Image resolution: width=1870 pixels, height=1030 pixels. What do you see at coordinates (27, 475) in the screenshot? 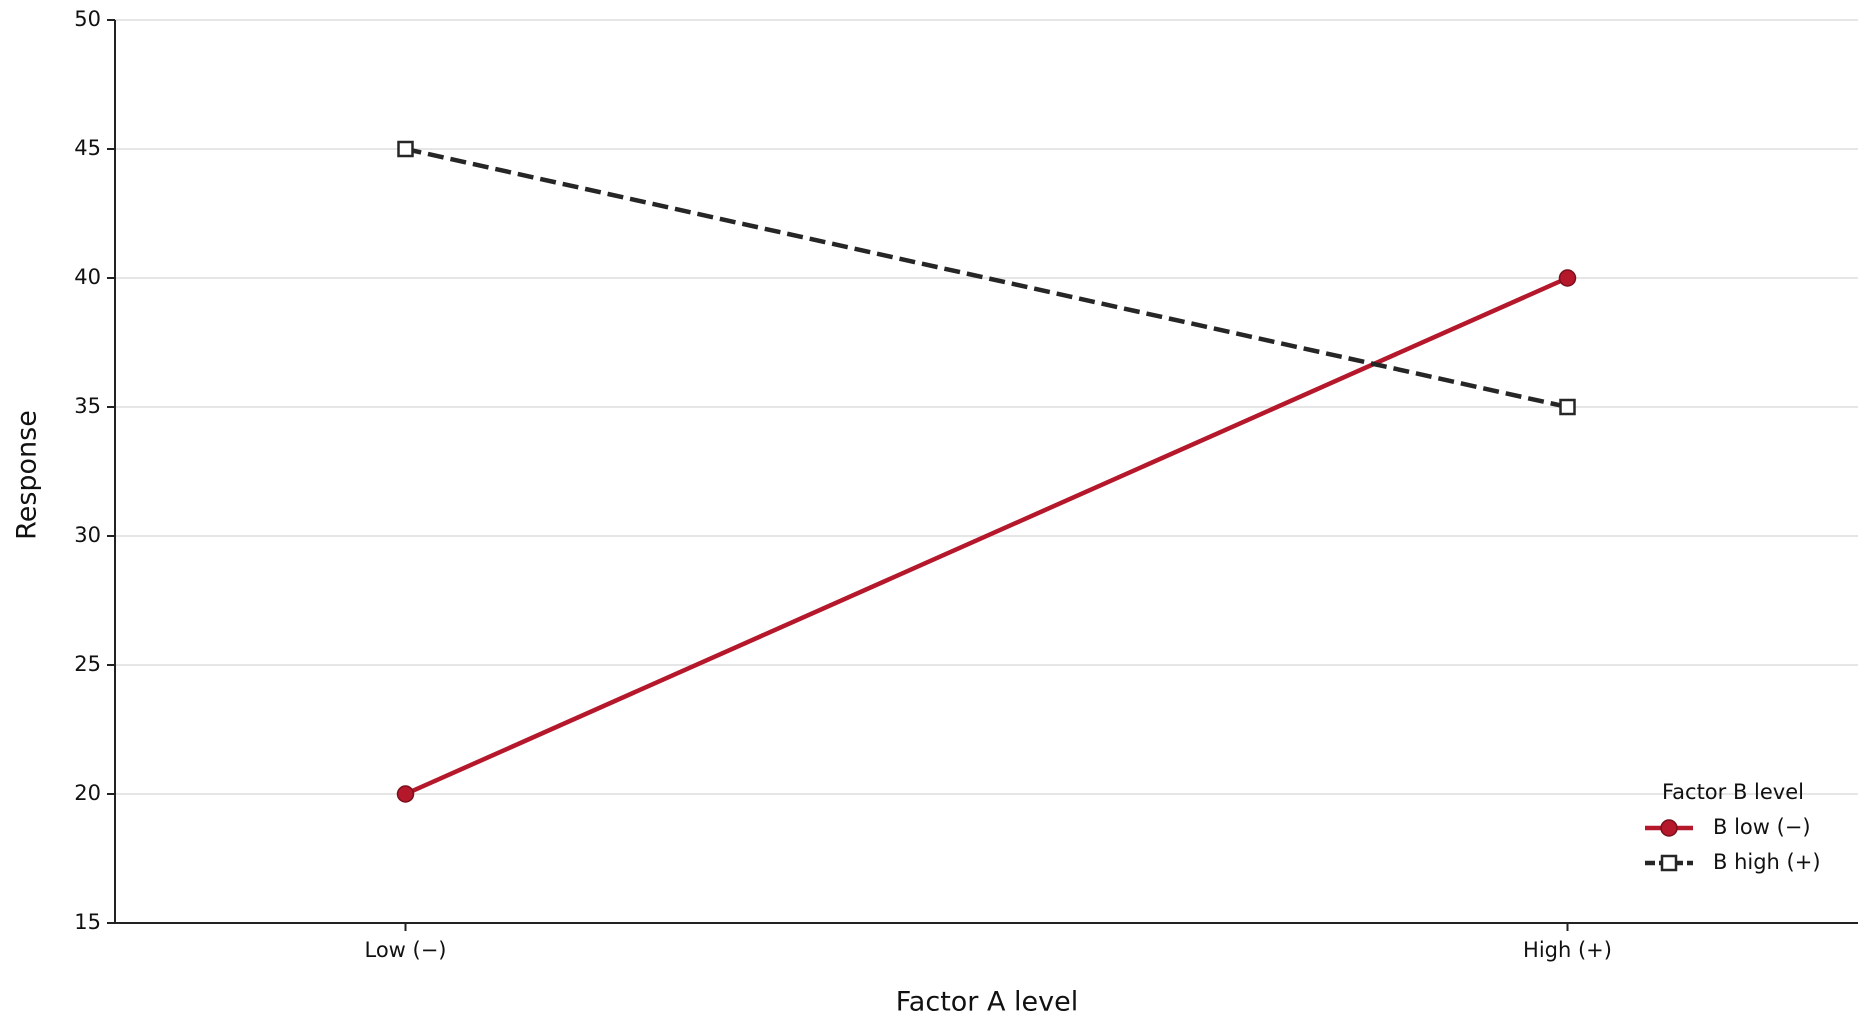
I see `y-axis-label: Response` at bounding box center [27, 475].